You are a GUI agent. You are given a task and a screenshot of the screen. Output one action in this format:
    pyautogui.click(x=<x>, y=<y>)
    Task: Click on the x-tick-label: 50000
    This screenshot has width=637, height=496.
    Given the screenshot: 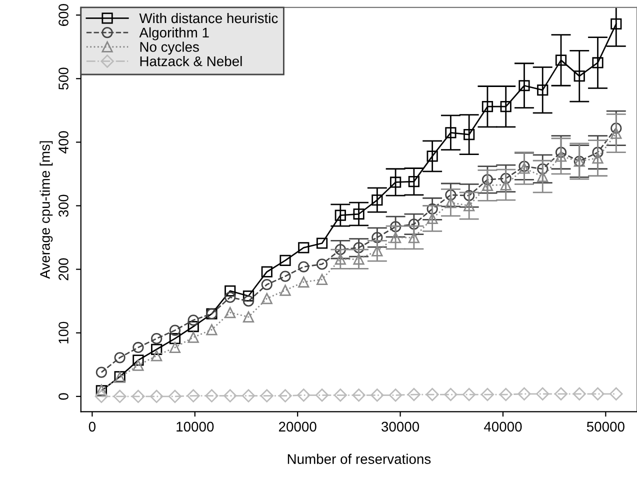 What is the action you would take?
    pyautogui.click(x=605, y=427)
    